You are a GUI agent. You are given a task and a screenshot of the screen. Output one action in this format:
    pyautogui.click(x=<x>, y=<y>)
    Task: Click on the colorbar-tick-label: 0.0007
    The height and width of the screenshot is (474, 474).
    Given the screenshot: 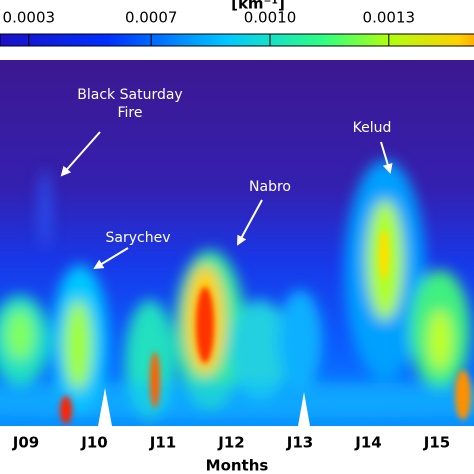 What is the action you would take?
    pyautogui.click(x=151, y=18)
    